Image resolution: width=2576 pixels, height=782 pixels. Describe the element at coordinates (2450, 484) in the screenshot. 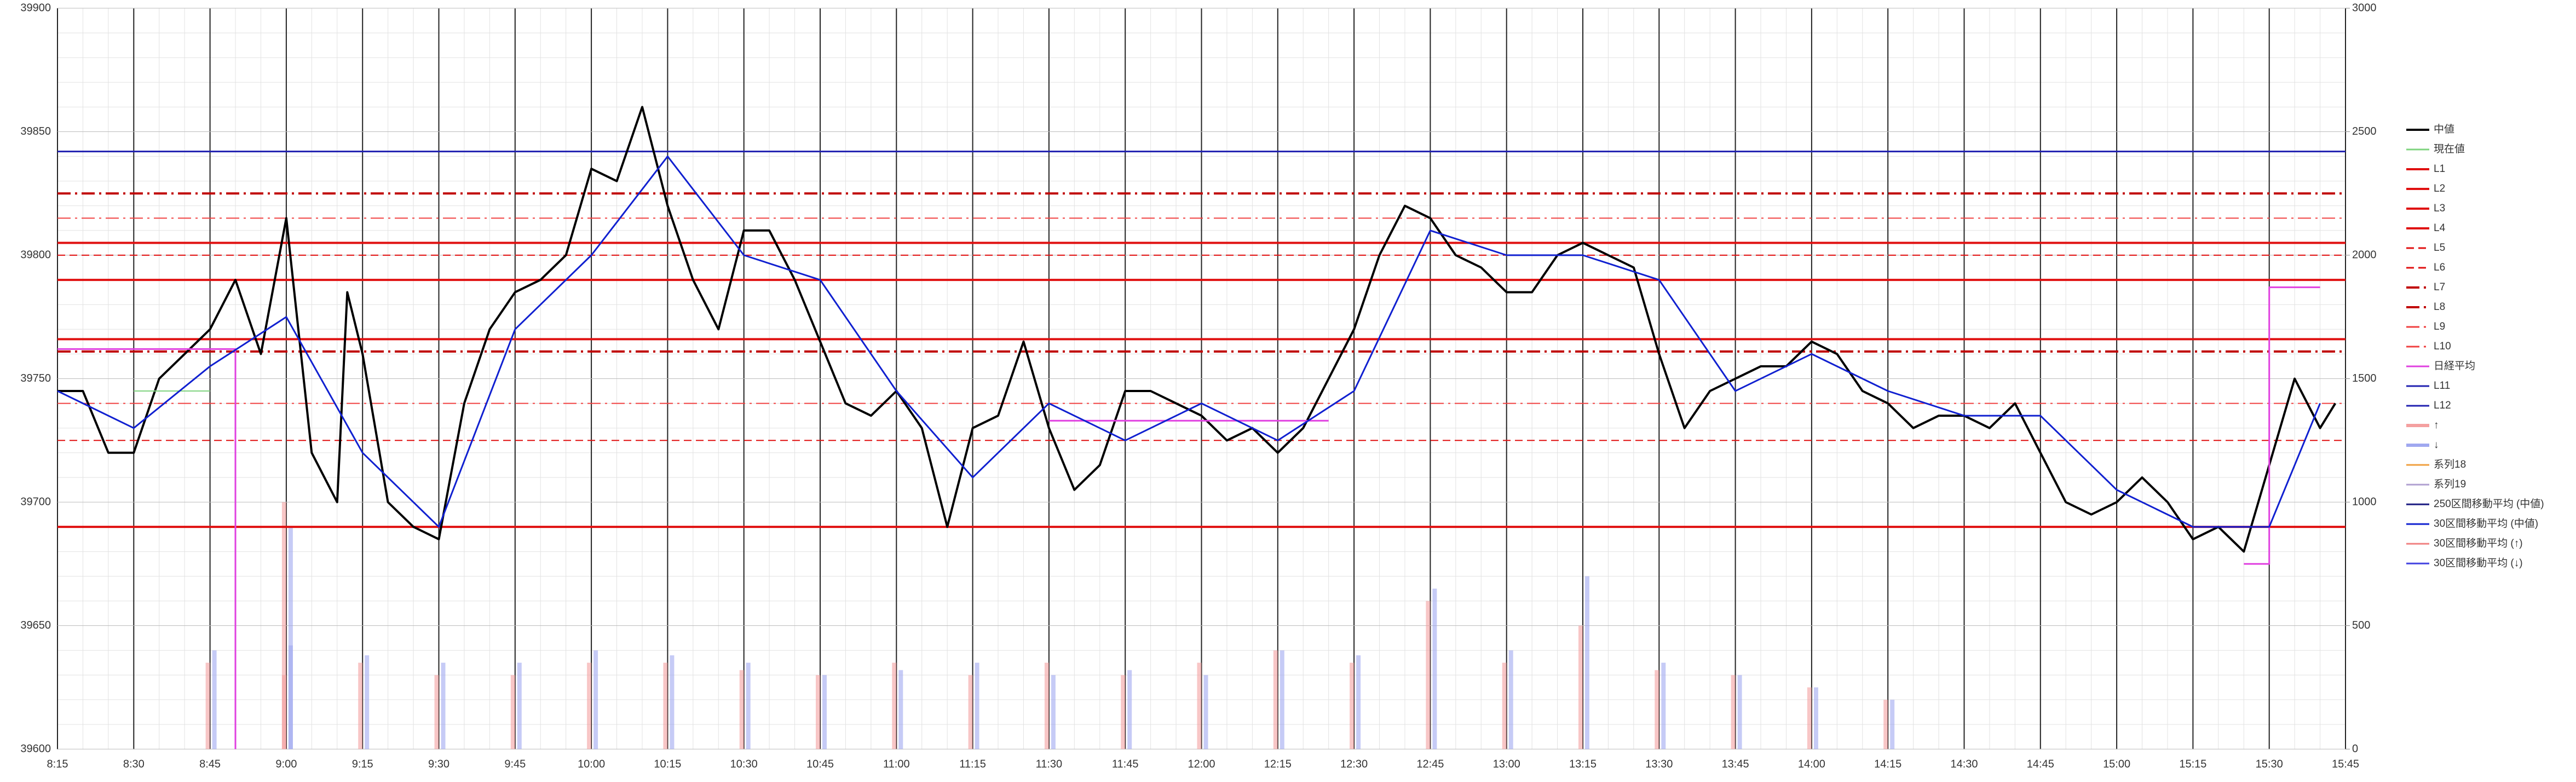

I see `legend-label: 系列19` at that location.